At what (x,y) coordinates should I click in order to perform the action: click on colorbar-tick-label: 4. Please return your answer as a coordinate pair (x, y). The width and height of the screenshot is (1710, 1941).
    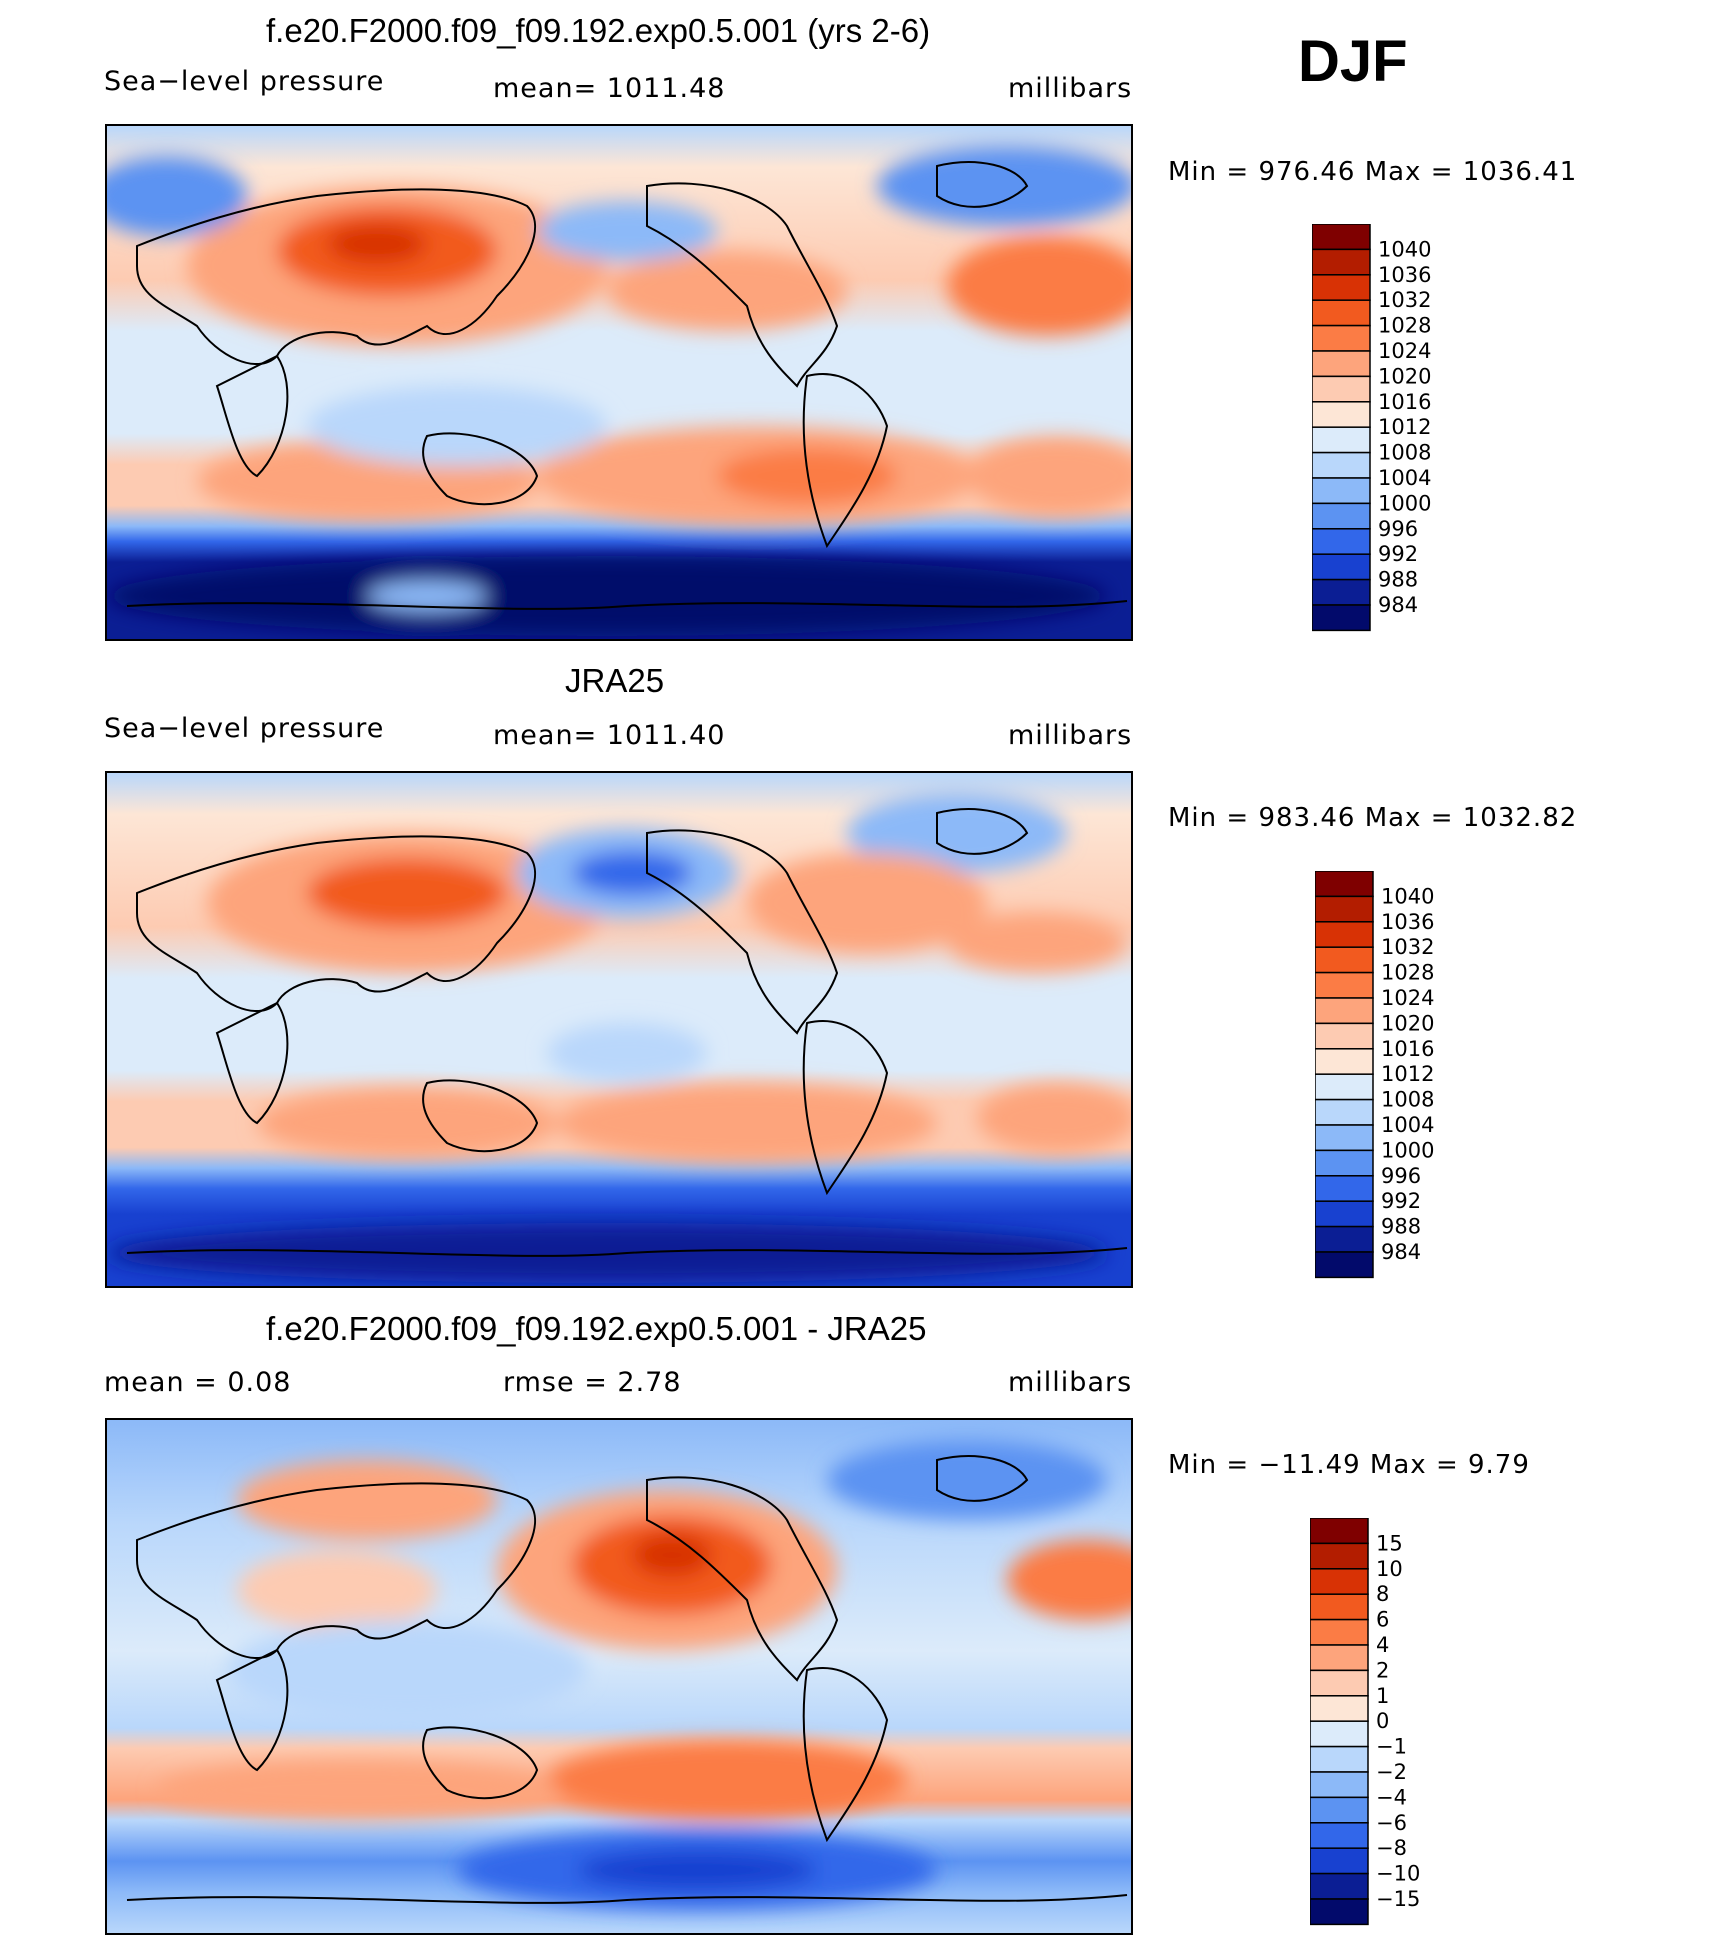
    Looking at the image, I should click on (1382, 1645).